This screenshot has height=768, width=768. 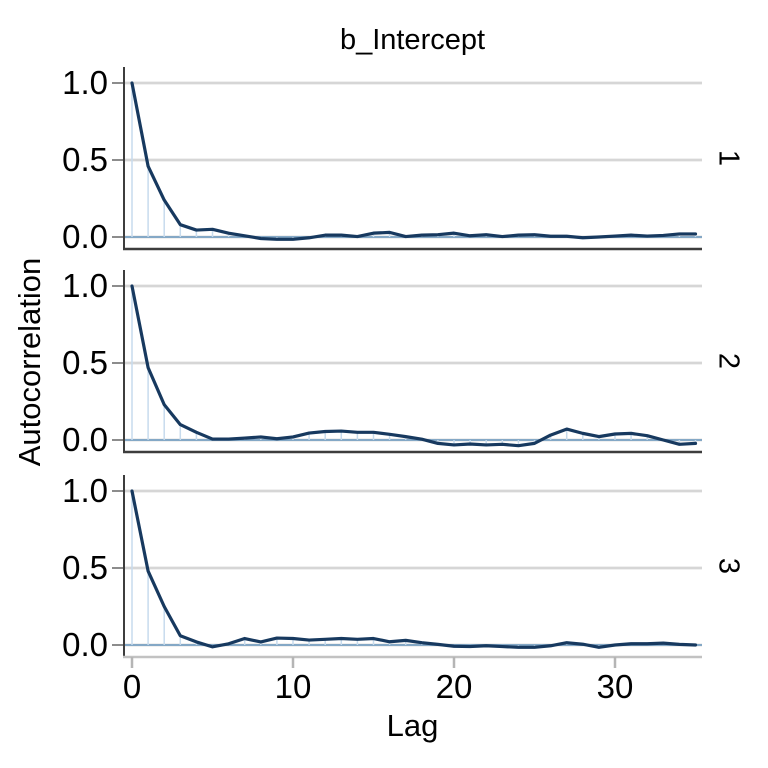 What do you see at coordinates (293, 686) in the screenshot?
I see `x-tick-label-10: 10` at bounding box center [293, 686].